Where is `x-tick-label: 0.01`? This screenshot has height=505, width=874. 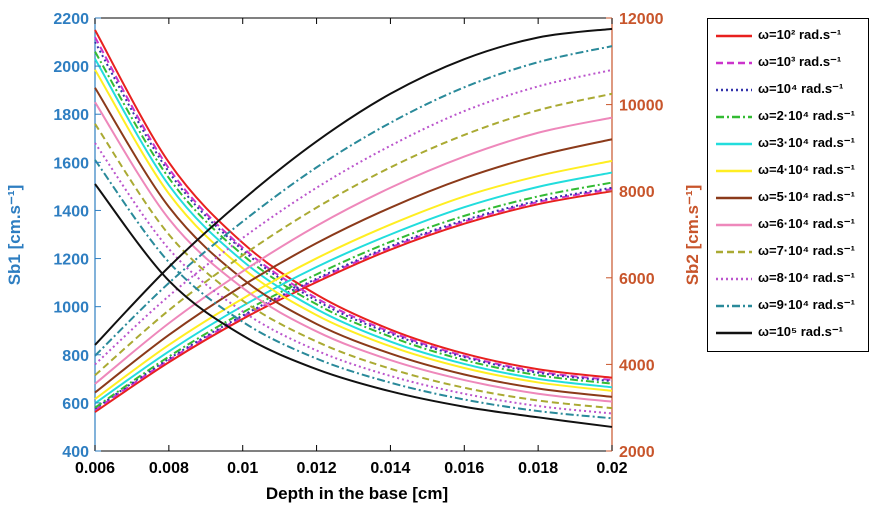 x-tick-label: 0.01 is located at coordinates (242, 468).